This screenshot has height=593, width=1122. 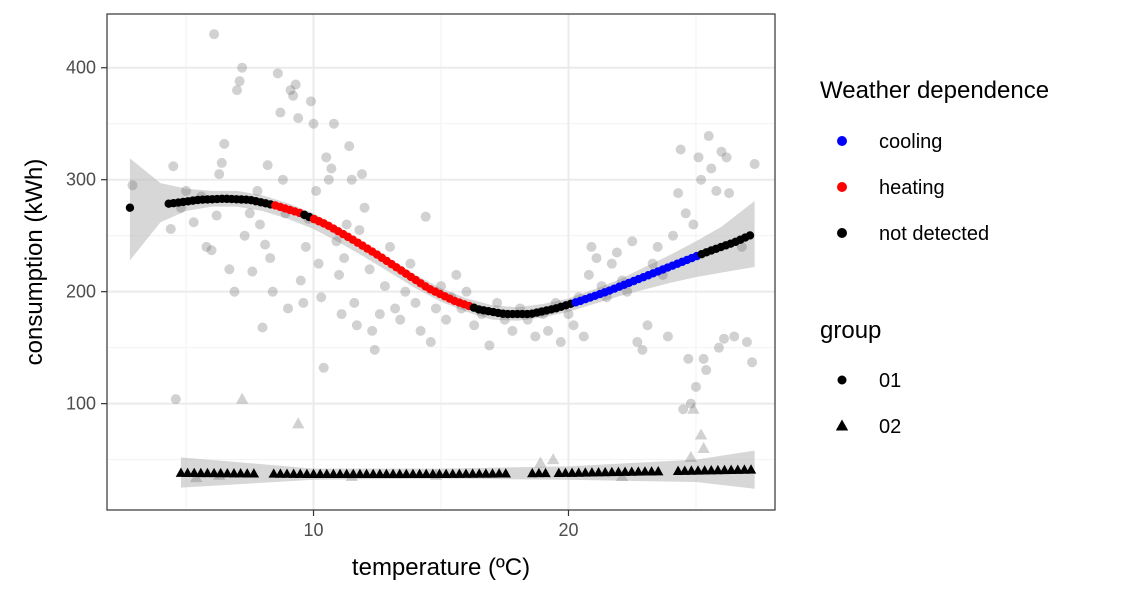 I want to click on group02-fitted-points, so click(x=466, y=471).